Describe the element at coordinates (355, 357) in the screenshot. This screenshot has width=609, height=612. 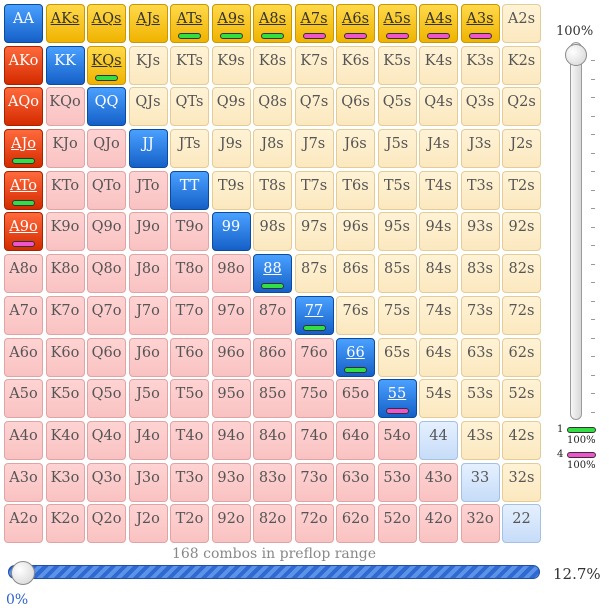
I see `hand-cell-66: 66` at that location.